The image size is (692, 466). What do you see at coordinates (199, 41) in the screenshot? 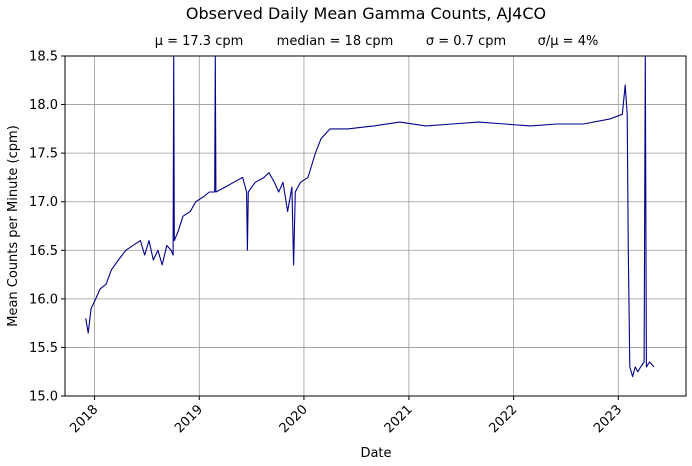
I see `stat-mean: μ = 17.3 cpm` at bounding box center [199, 41].